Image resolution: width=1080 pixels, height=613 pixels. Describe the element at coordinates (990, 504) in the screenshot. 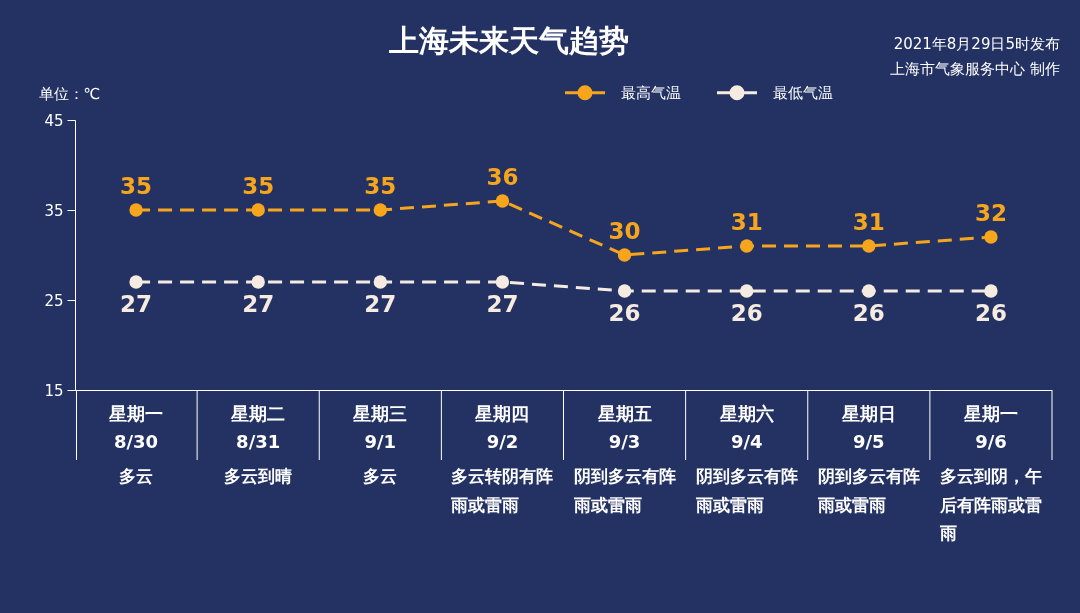

I see `text: 多云到阴，午后有阵雨或雷雨` at that location.